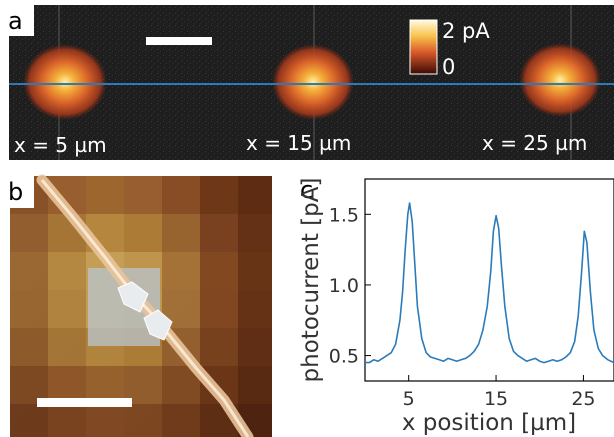  What do you see at coordinates (466, 31) in the screenshot?
I see `colorbar-max-label: 2 pA` at bounding box center [466, 31].